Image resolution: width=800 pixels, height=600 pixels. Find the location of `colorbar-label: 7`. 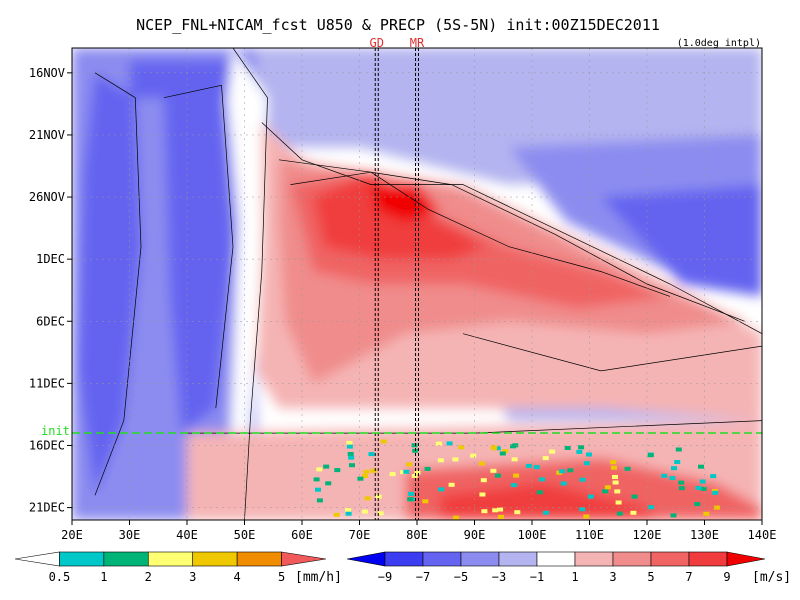

colorbar-label: 7 is located at coordinates (688, 577).